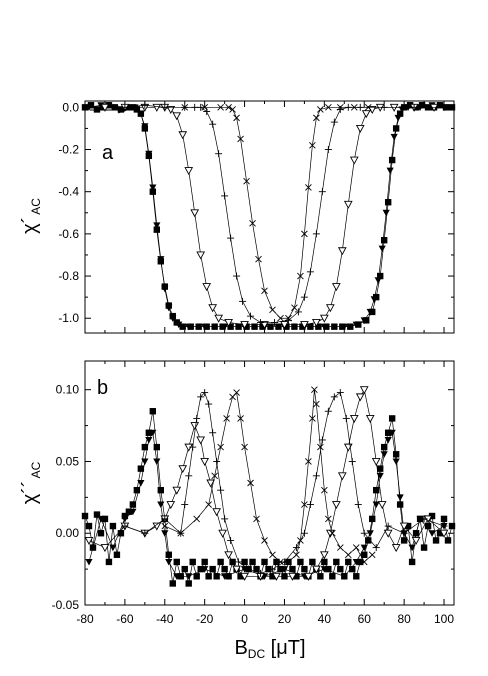  What do you see at coordinates (109, 110) in the screenshot?
I see `sweep-direction-arrow` at bounding box center [109, 110].